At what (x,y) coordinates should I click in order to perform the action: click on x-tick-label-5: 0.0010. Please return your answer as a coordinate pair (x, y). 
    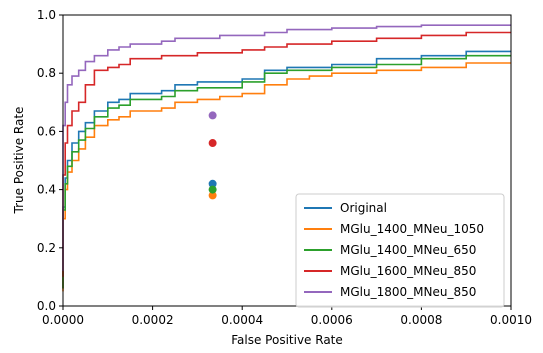
    Looking at the image, I should click on (511, 320).